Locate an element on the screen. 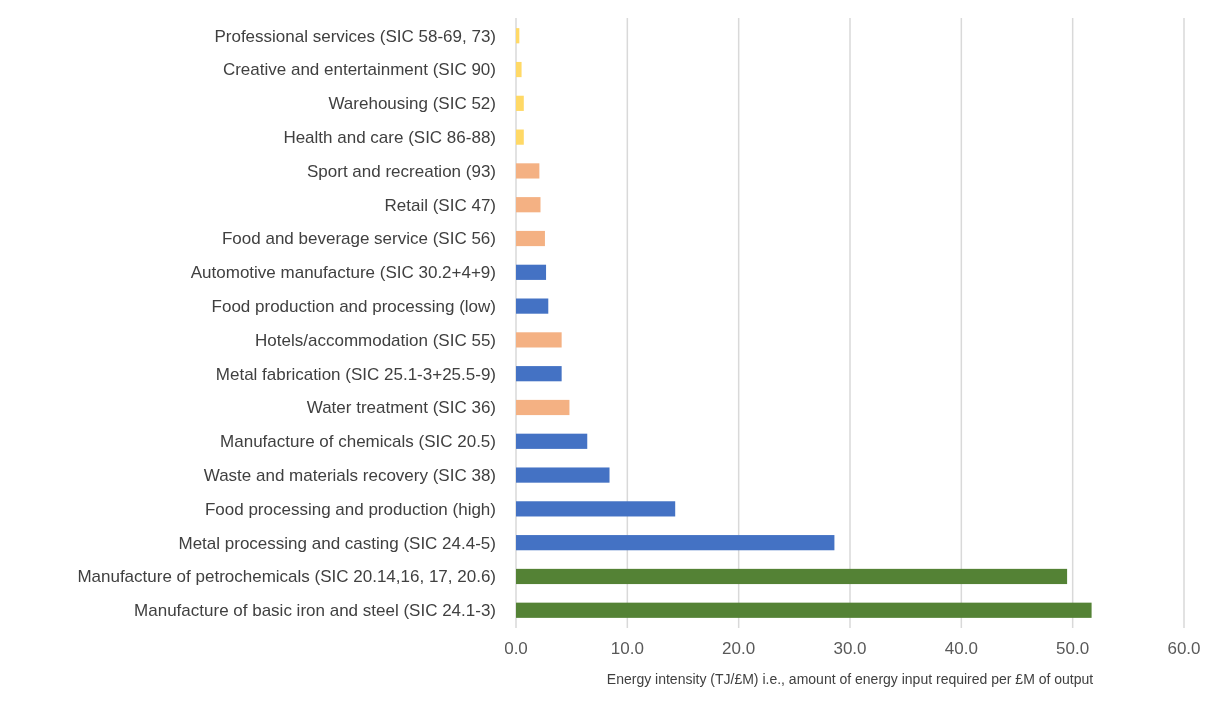 This screenshot has height=702, width=1214. y-tick-label: Health and care (SIC 86-88) is located at coordinates (389, 138).